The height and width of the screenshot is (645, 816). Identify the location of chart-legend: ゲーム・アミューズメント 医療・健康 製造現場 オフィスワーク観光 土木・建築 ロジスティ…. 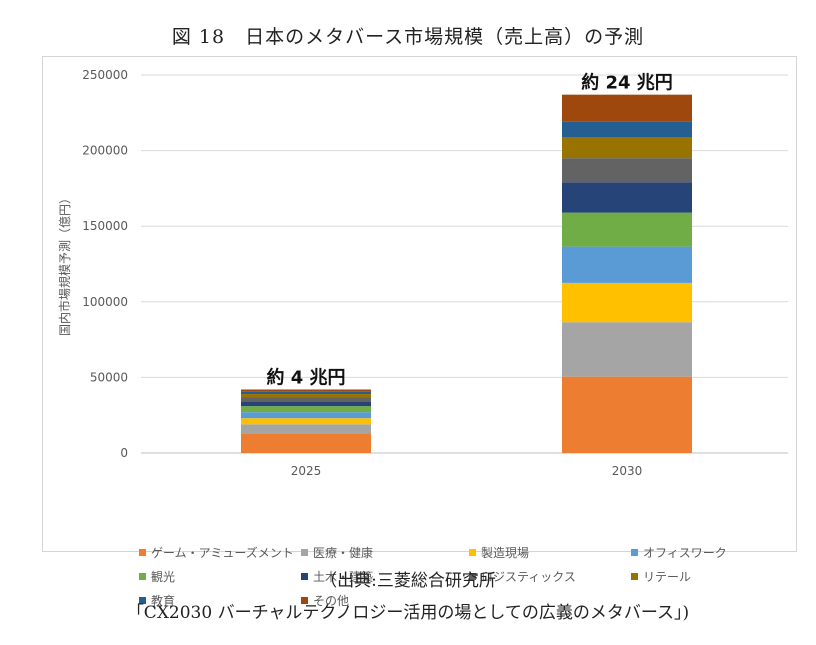
(477, 576).